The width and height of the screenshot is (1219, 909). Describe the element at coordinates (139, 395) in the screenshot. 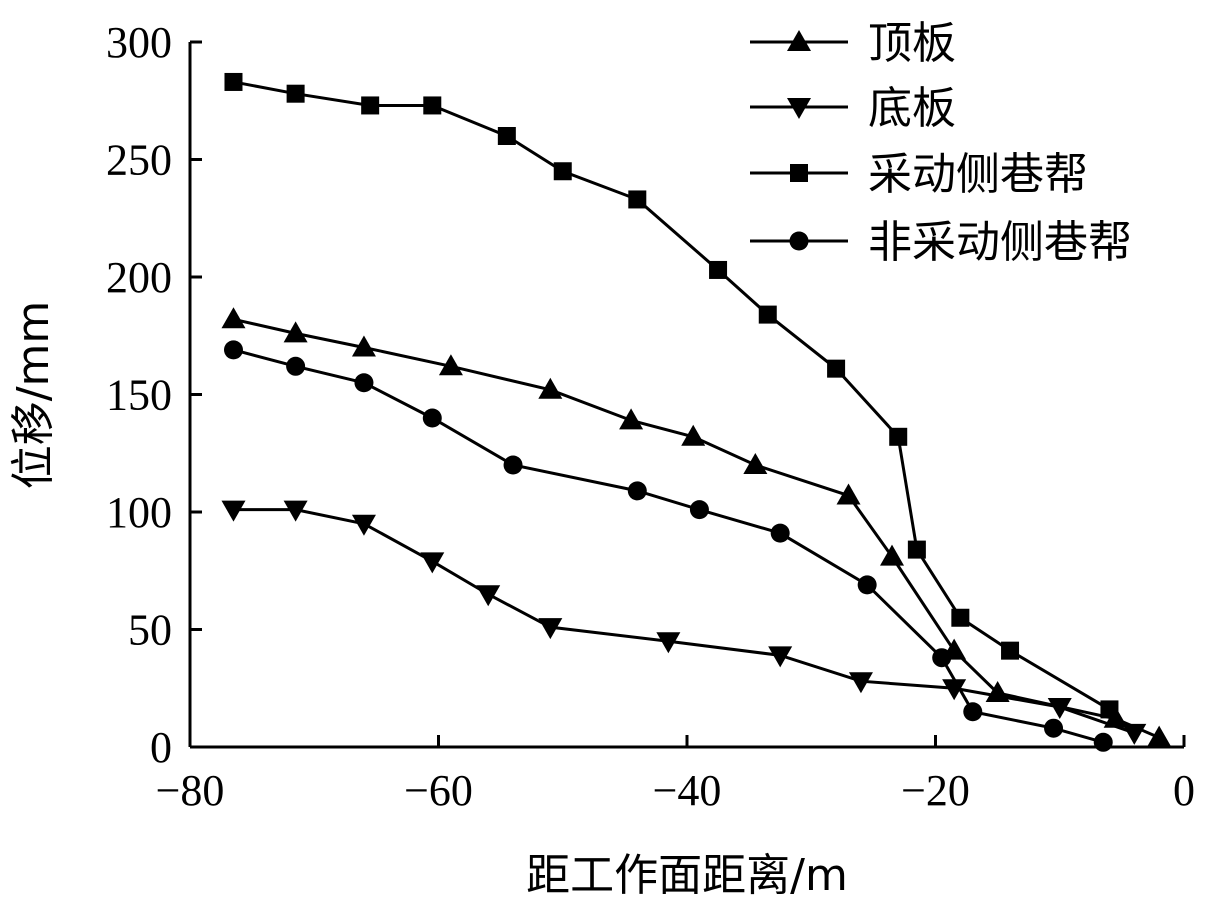

I see `y-tick-label: 150` at that location.